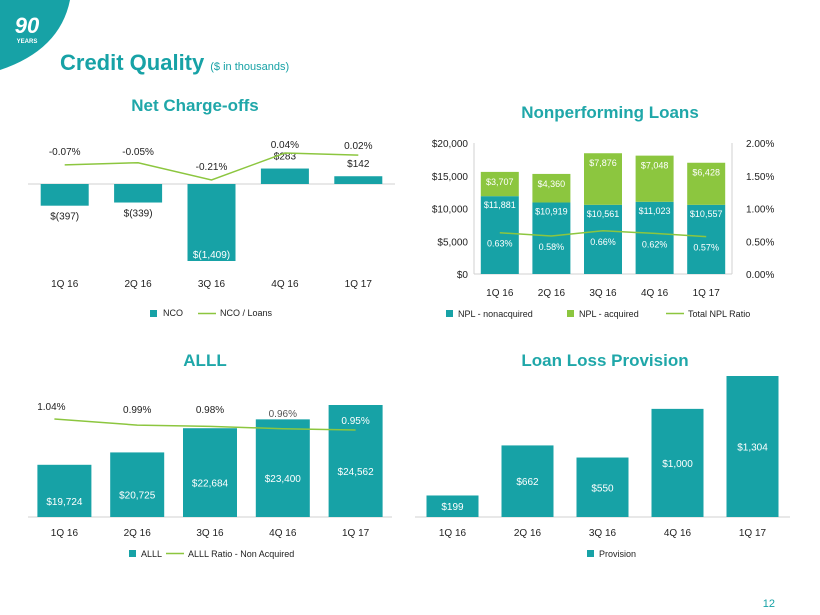 This screenshot has width=820, height=615. I want to click on nco-legend-ratio-label: NCO / Loans, so click(246, 313).